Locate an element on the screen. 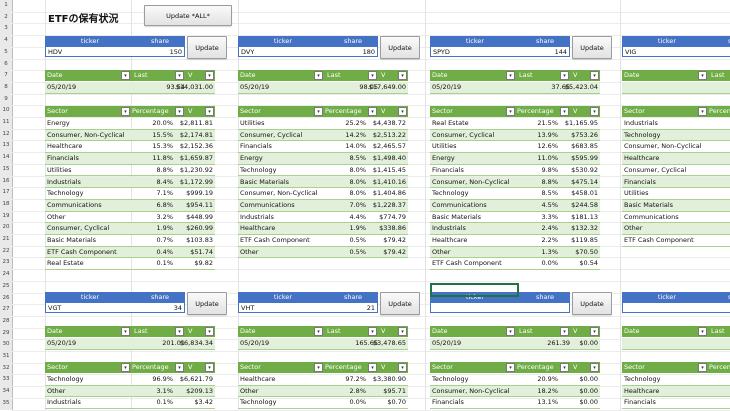  ticker-value: HDV is located at coordinates (55, 51).